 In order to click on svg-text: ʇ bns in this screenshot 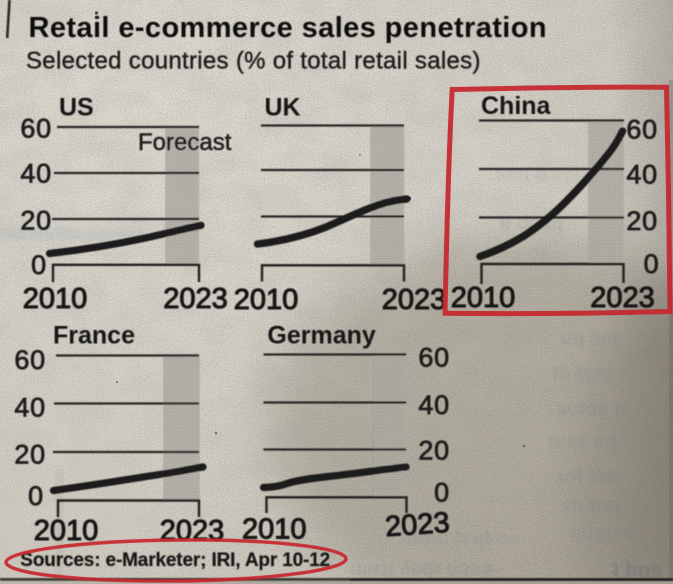, I will do `click(637, 570)`.